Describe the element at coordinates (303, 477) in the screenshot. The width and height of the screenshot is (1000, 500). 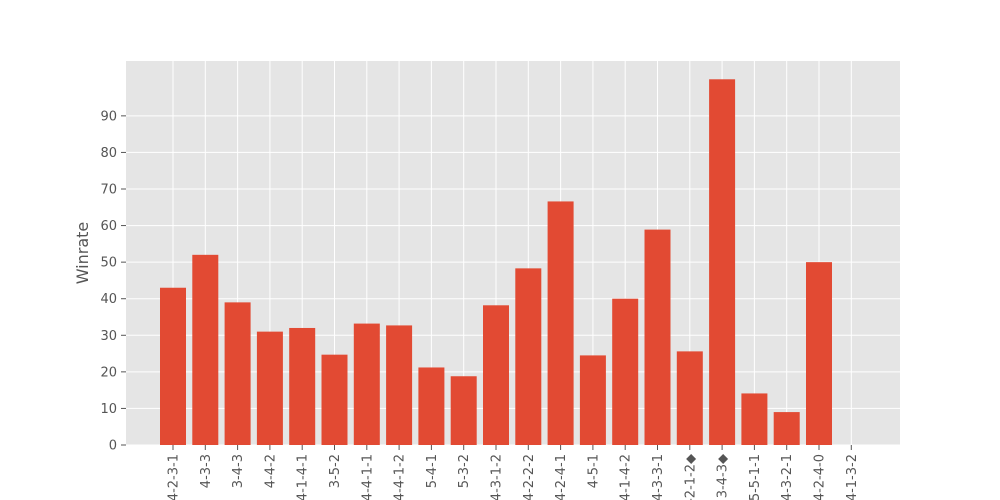
I see `x-tick-label: 4-1-4-1` at that location.